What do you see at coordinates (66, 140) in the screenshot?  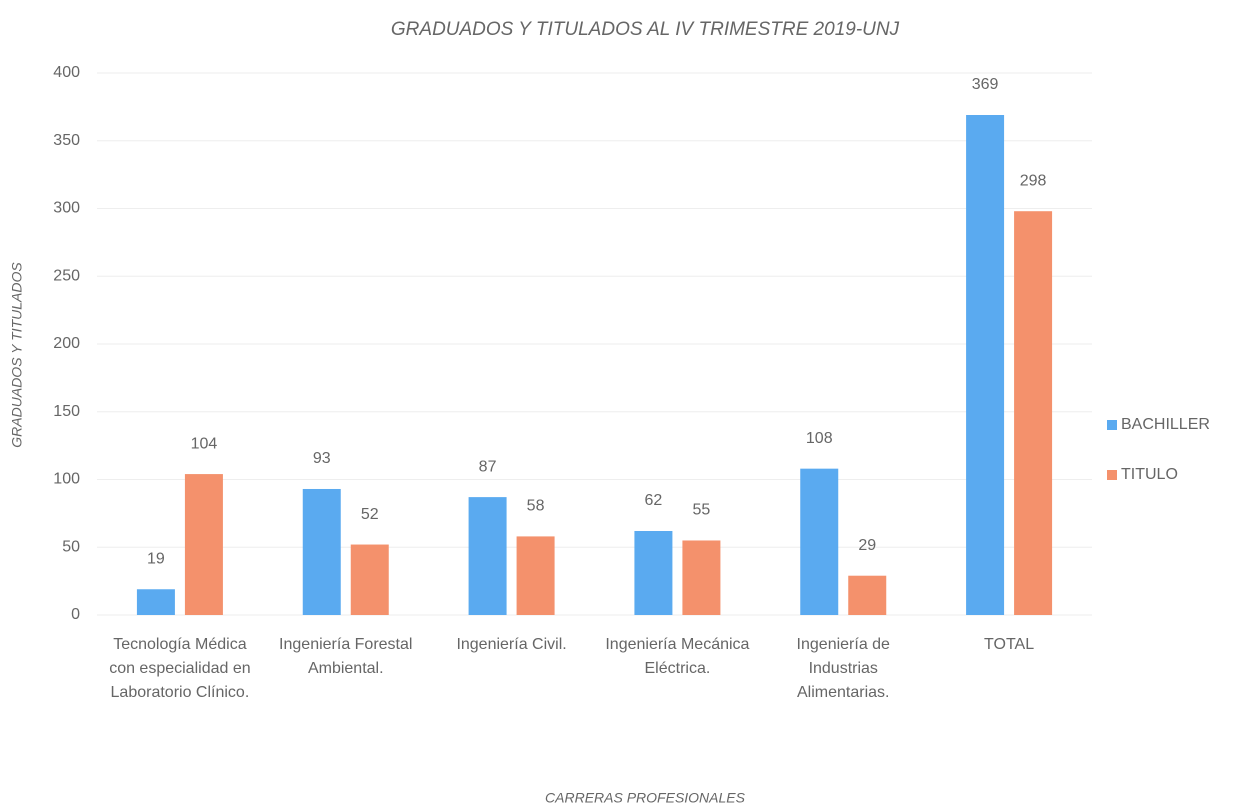 I see `y-tick-label: 350` at bounding box center [66, 140].